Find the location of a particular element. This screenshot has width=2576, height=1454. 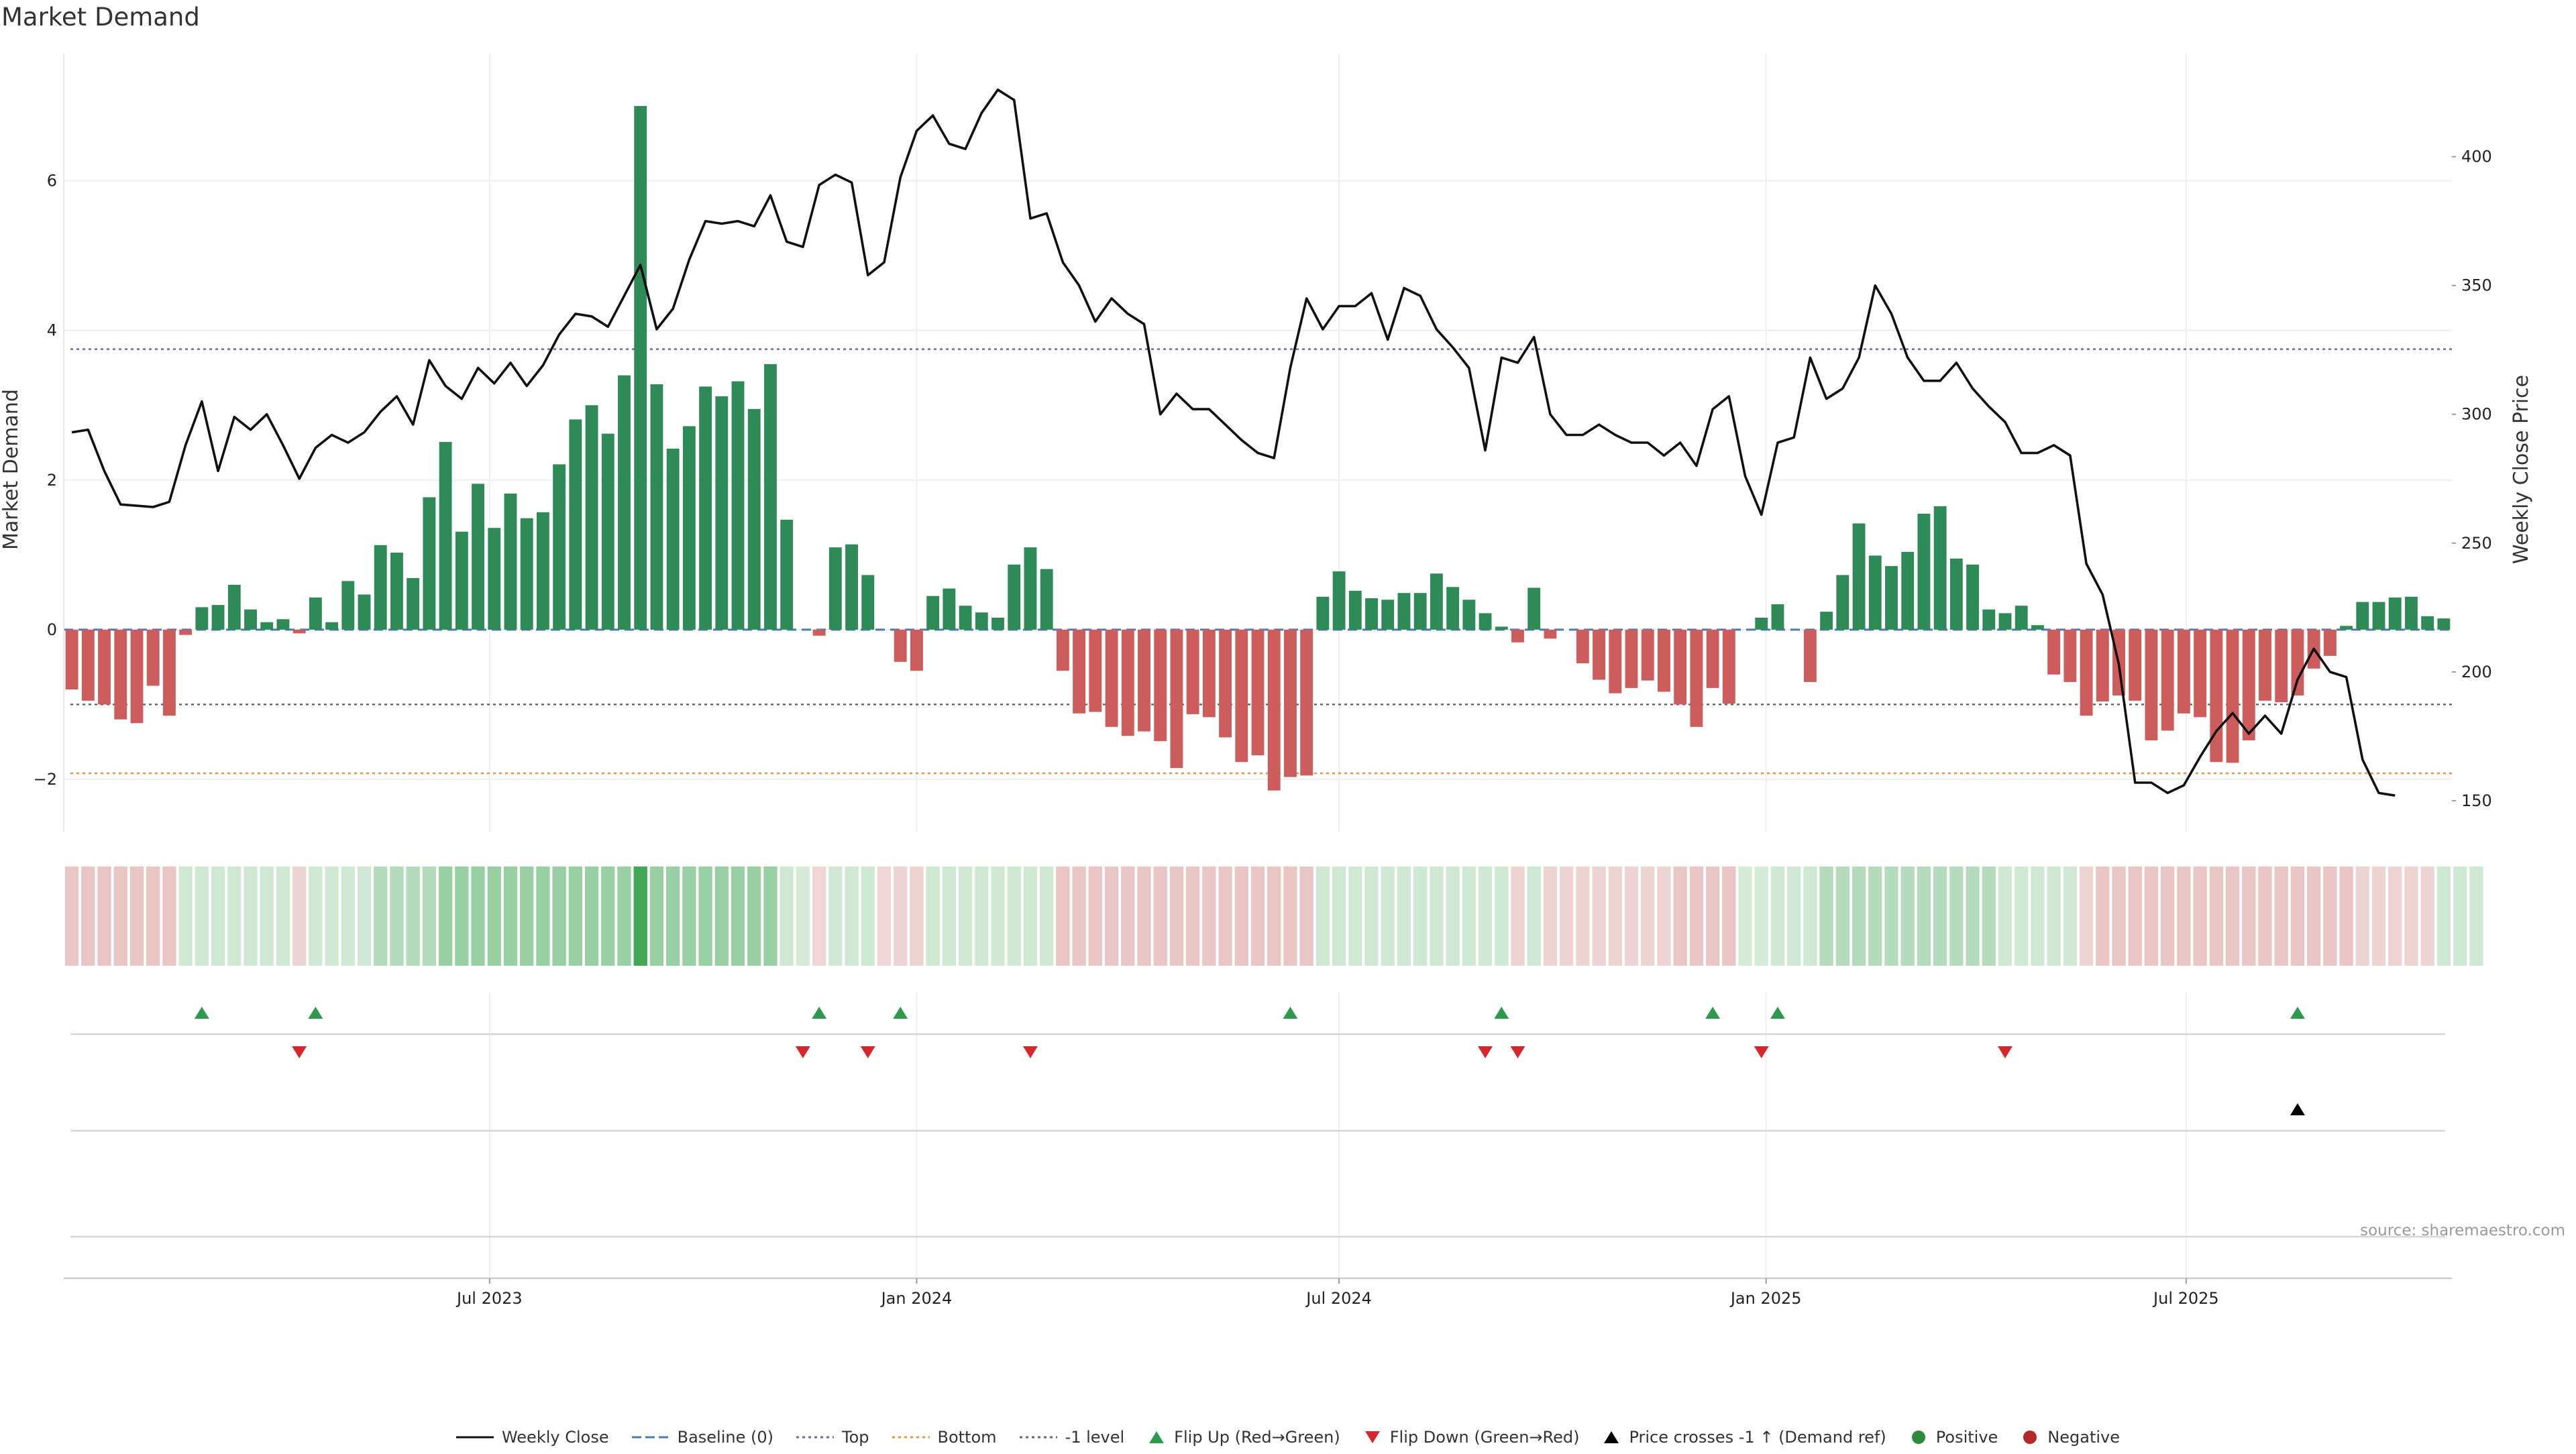

legend-label: Top is located at coordinates (855, 1437).